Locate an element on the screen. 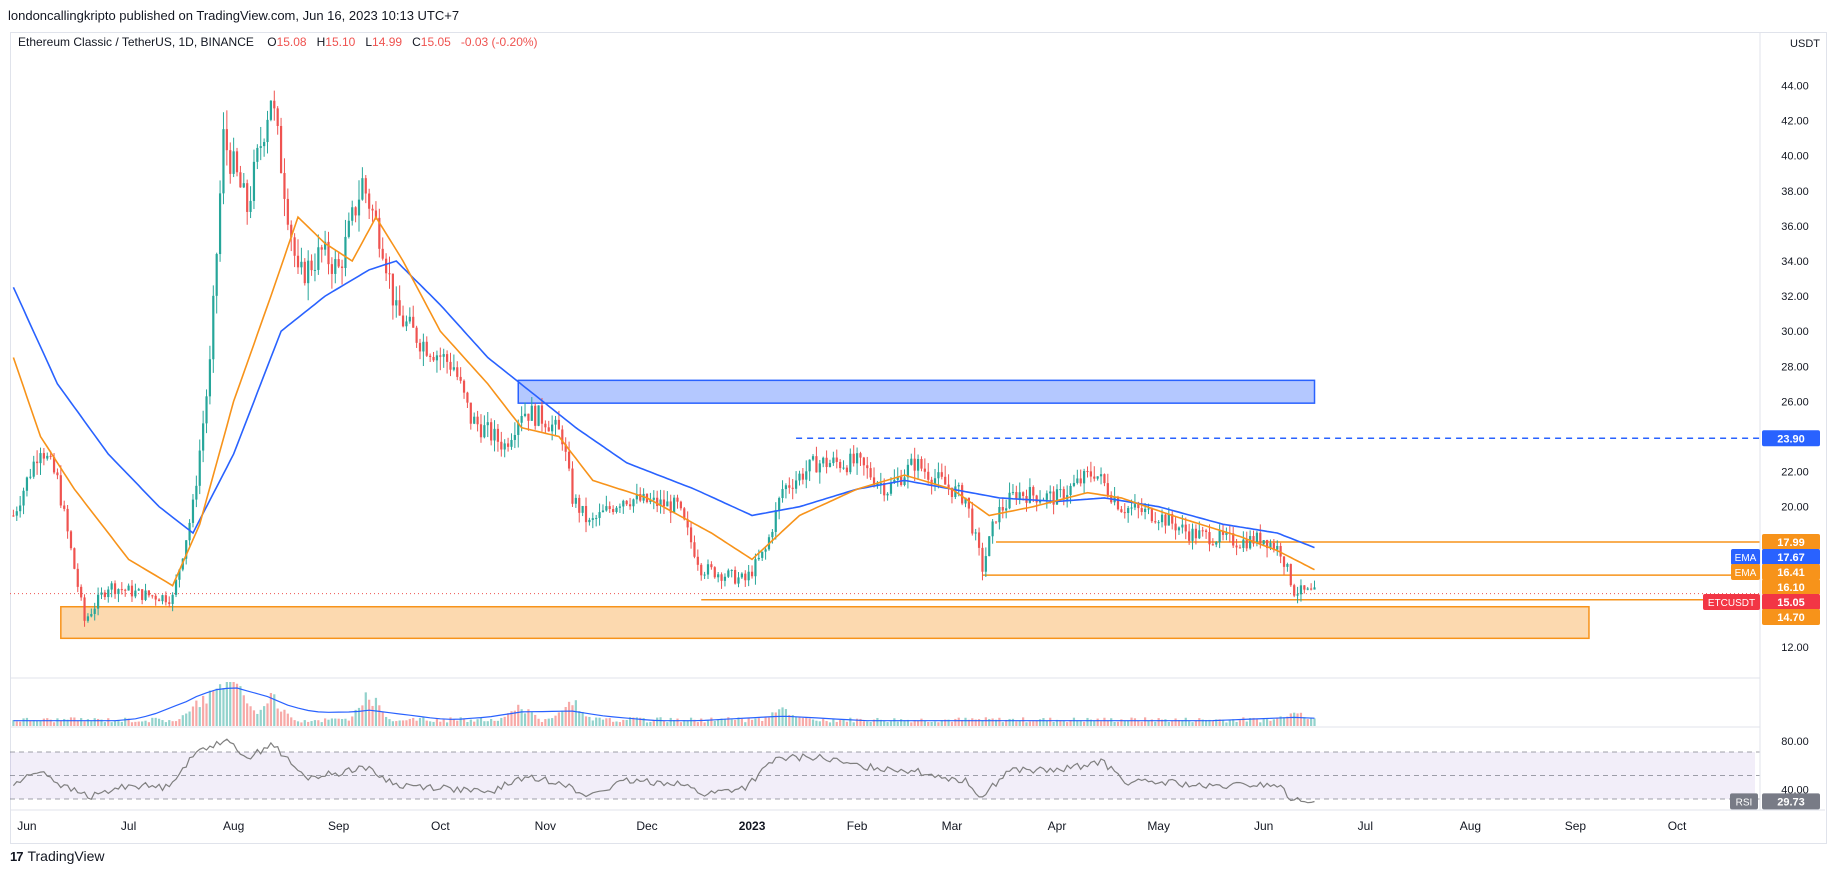  price-label-value: 15.05 is located at coordinates (1791, 603).